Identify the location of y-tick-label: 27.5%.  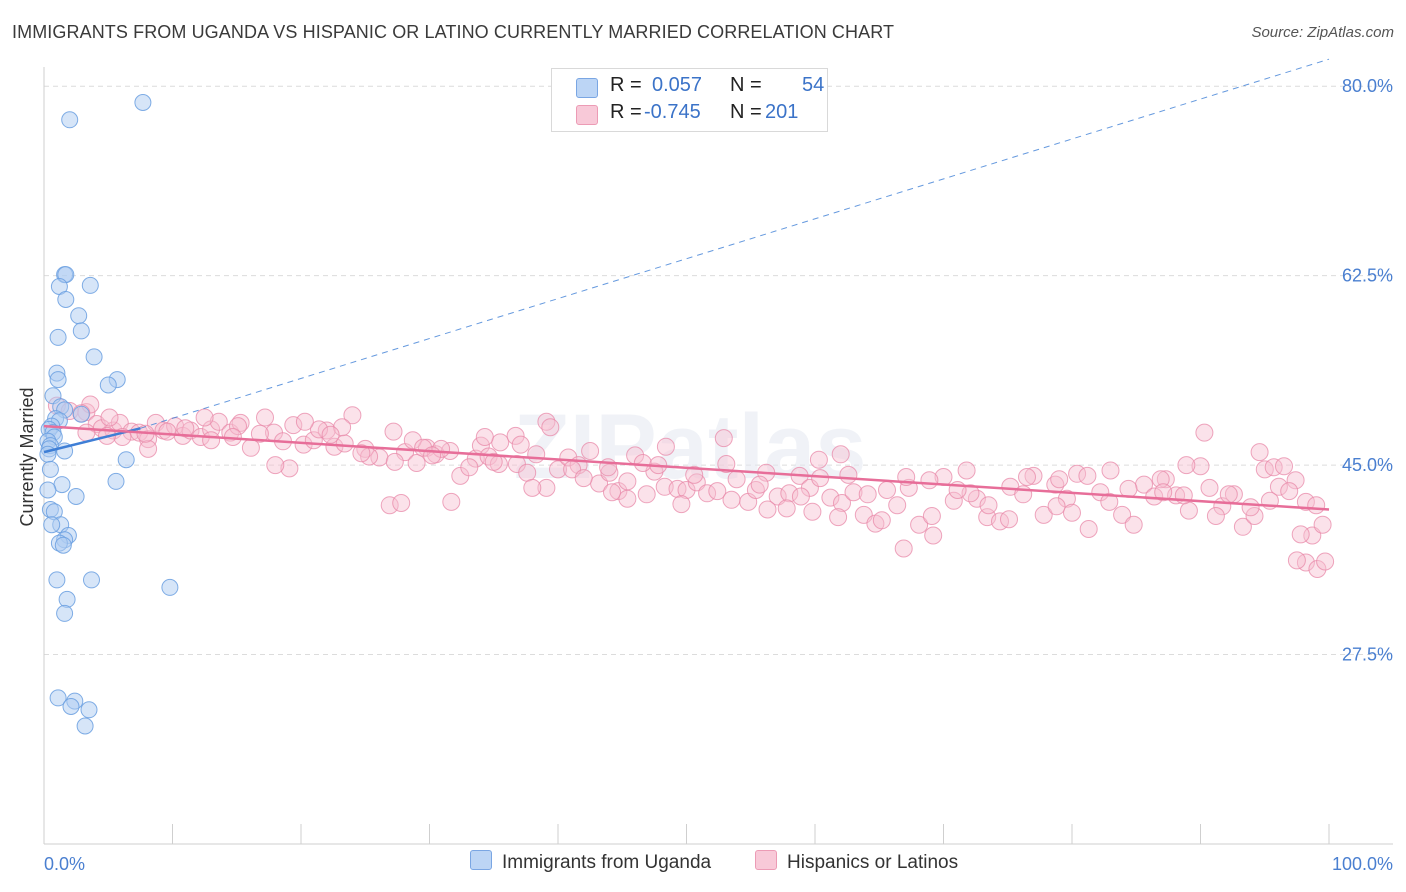
(1367, 655).